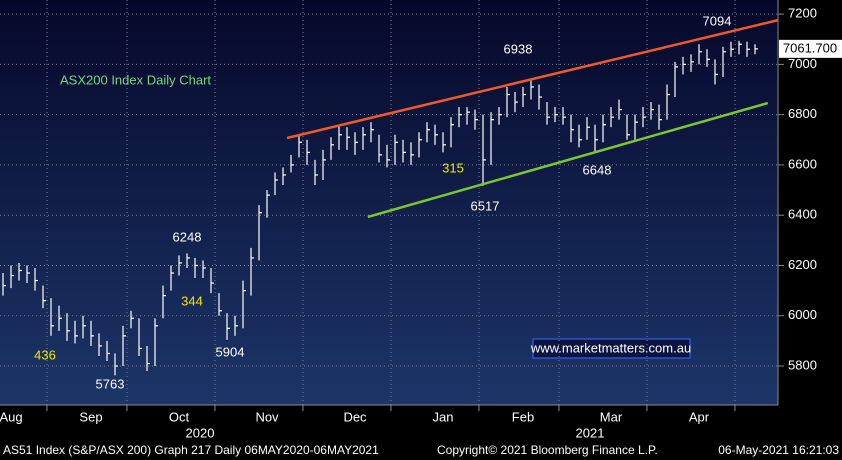 This screenshot has width=842, height=460. I want to click on y-tick-label: 5800, so click(802, 364).